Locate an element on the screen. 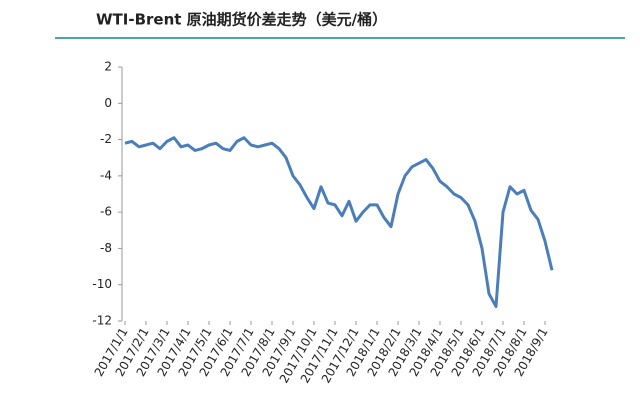  y-tick-label: -6 is located at coordinates (106, 212).